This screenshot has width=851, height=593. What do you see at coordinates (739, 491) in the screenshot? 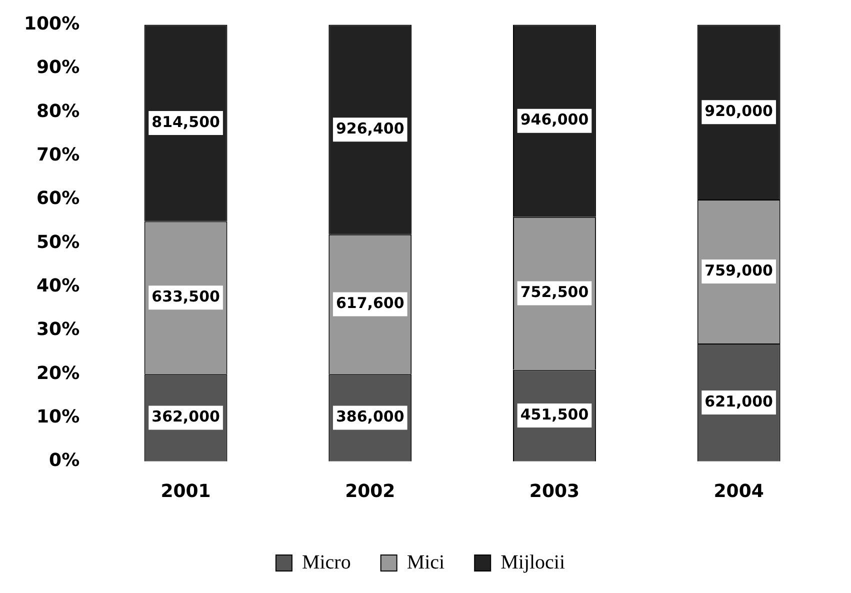
I see `x-tick-label: 2004` at bounding box center [739, 491].